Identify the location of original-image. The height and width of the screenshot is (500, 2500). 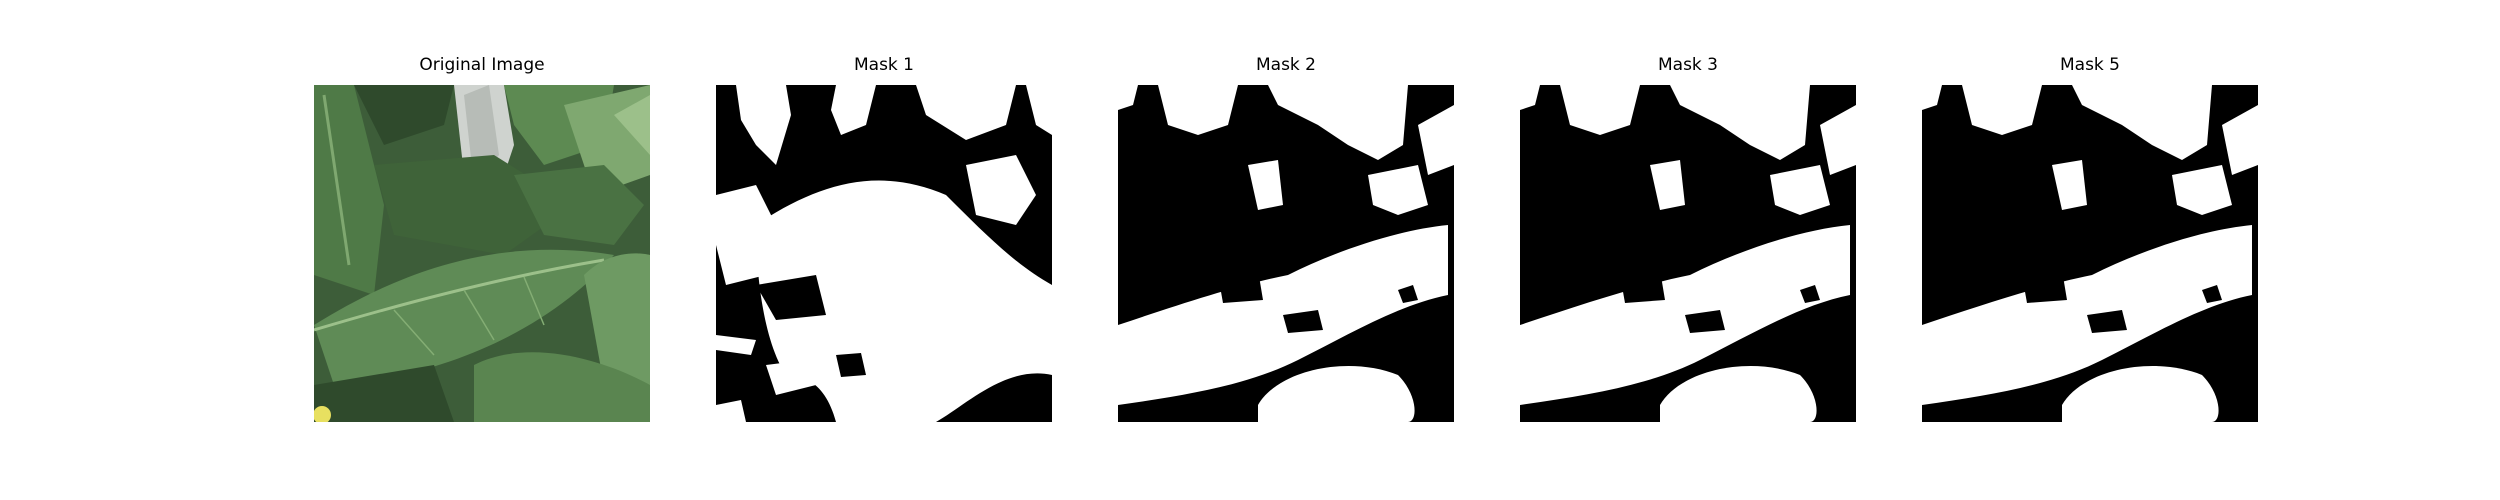
(482, 253).